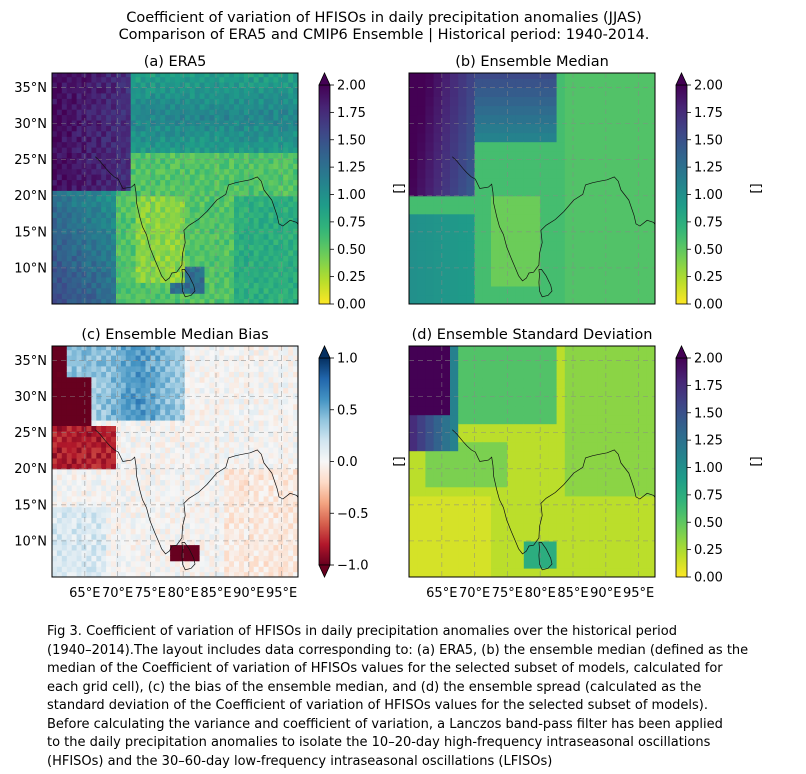 The image size is (806, 774). I want to click on lat-tick-label: 20°N, so click(30, 196).